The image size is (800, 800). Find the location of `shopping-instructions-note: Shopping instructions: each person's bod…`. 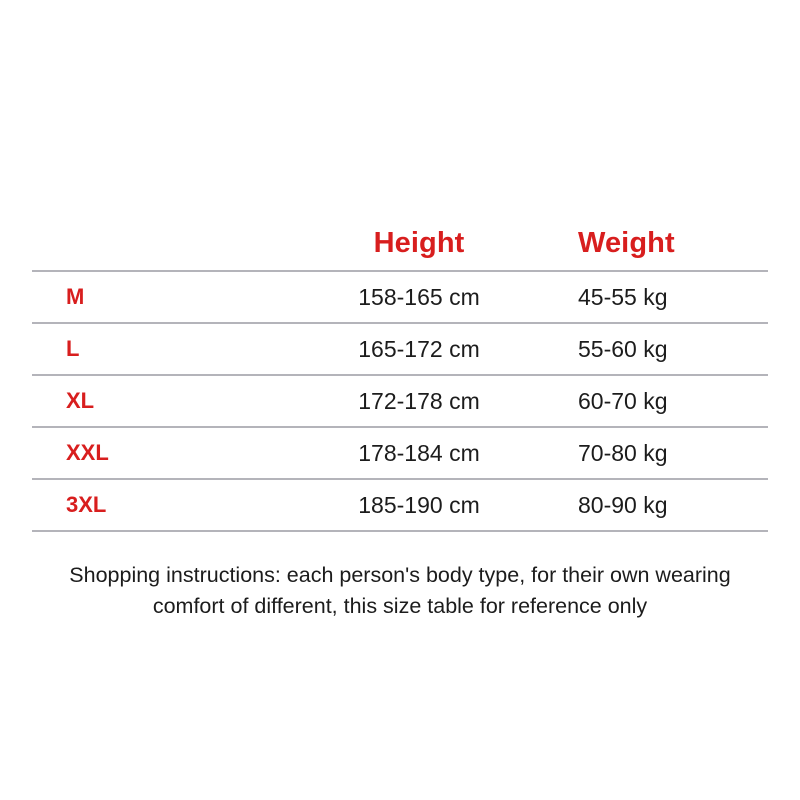

shopping-instructions-note: Shopping instructions: each person's bod… is located at coordinates (400, 591).